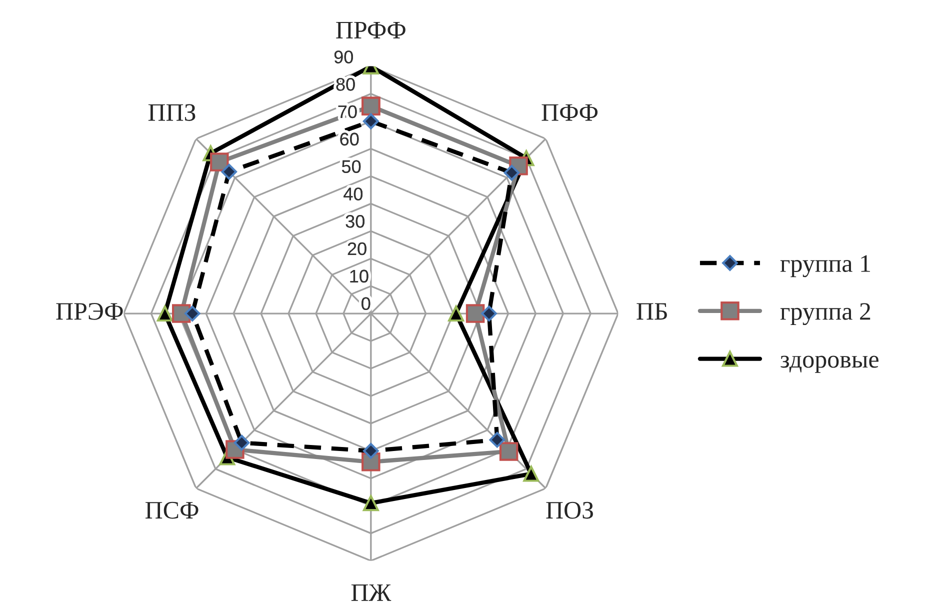 The image size is (939, 603). What do you see at coordinates (353, 194) in the screenshot?
I see `y-tick-label: 40` at bounding box center [353, 194].